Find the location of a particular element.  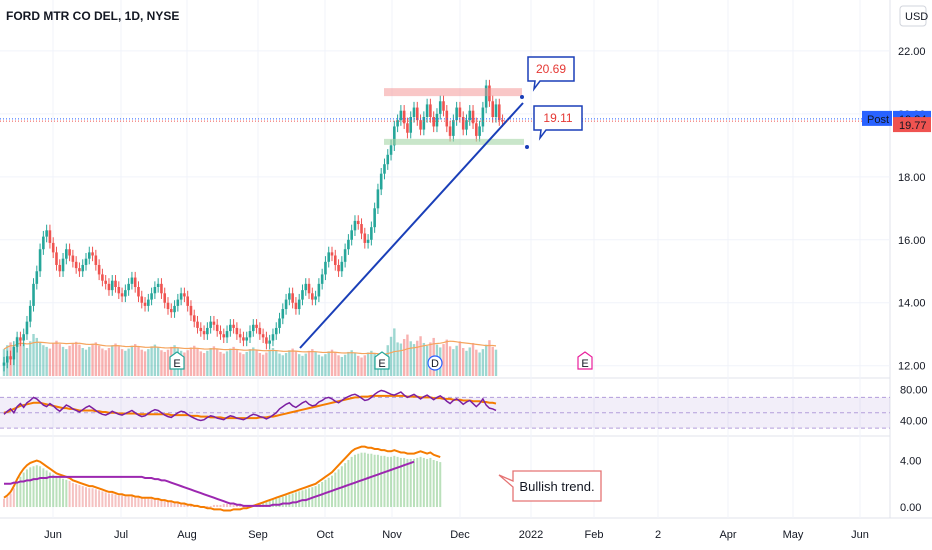

post-tag-bg is located at coordinates (877, 118).